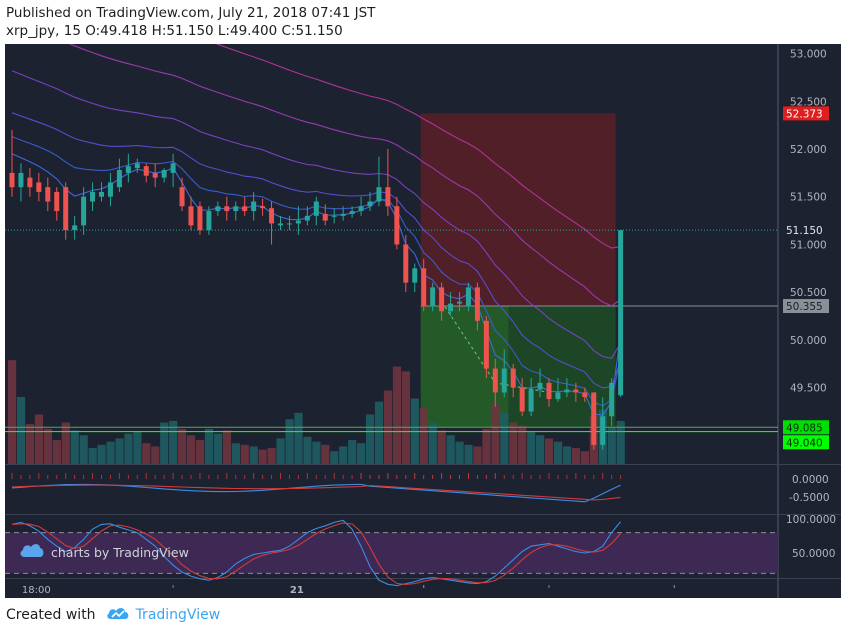 The width and height of the screenshot is (846, 633). Describe the element at coordinates (118, 615) in the screenshot. I see `tradingview-logo-icon` at that location.